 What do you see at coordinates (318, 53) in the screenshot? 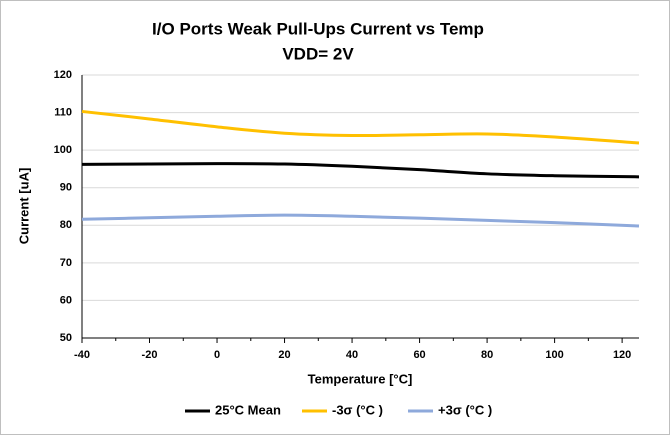
I see `chart-subtitle: VDD= 2V` at bounding box center [318, 53].